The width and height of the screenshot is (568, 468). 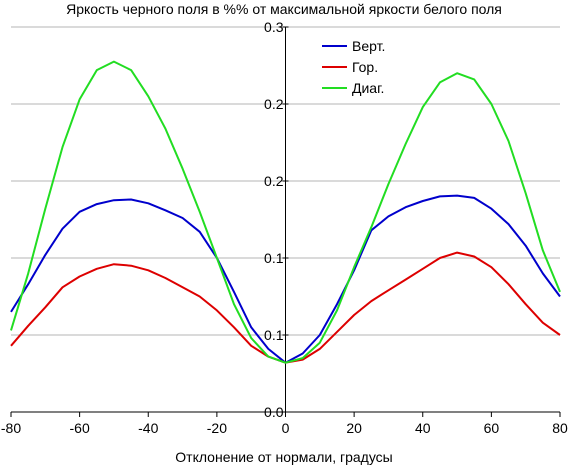 I want to click on x-tick-label: 80, so click(x=560, y=428).